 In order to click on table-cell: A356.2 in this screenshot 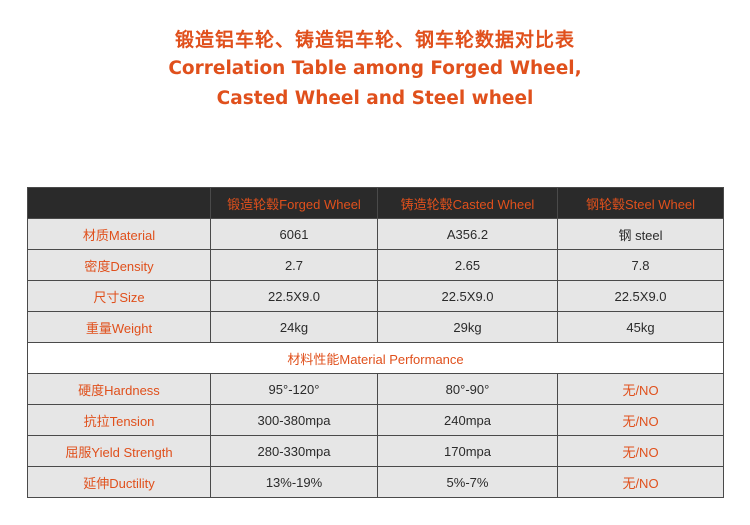, I will do `click(467, 234)`.